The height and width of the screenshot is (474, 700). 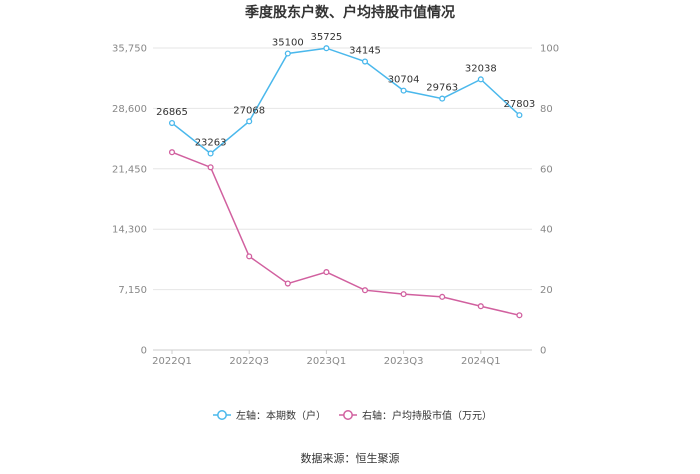 What do you see at coordinates (326, 37) in the screenshot?
I see `data-label: 35725` at bounding box center [326, 37].